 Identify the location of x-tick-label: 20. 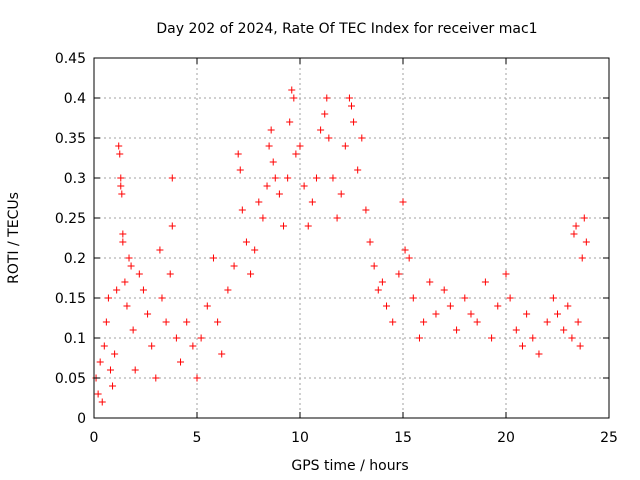
(506, 438).